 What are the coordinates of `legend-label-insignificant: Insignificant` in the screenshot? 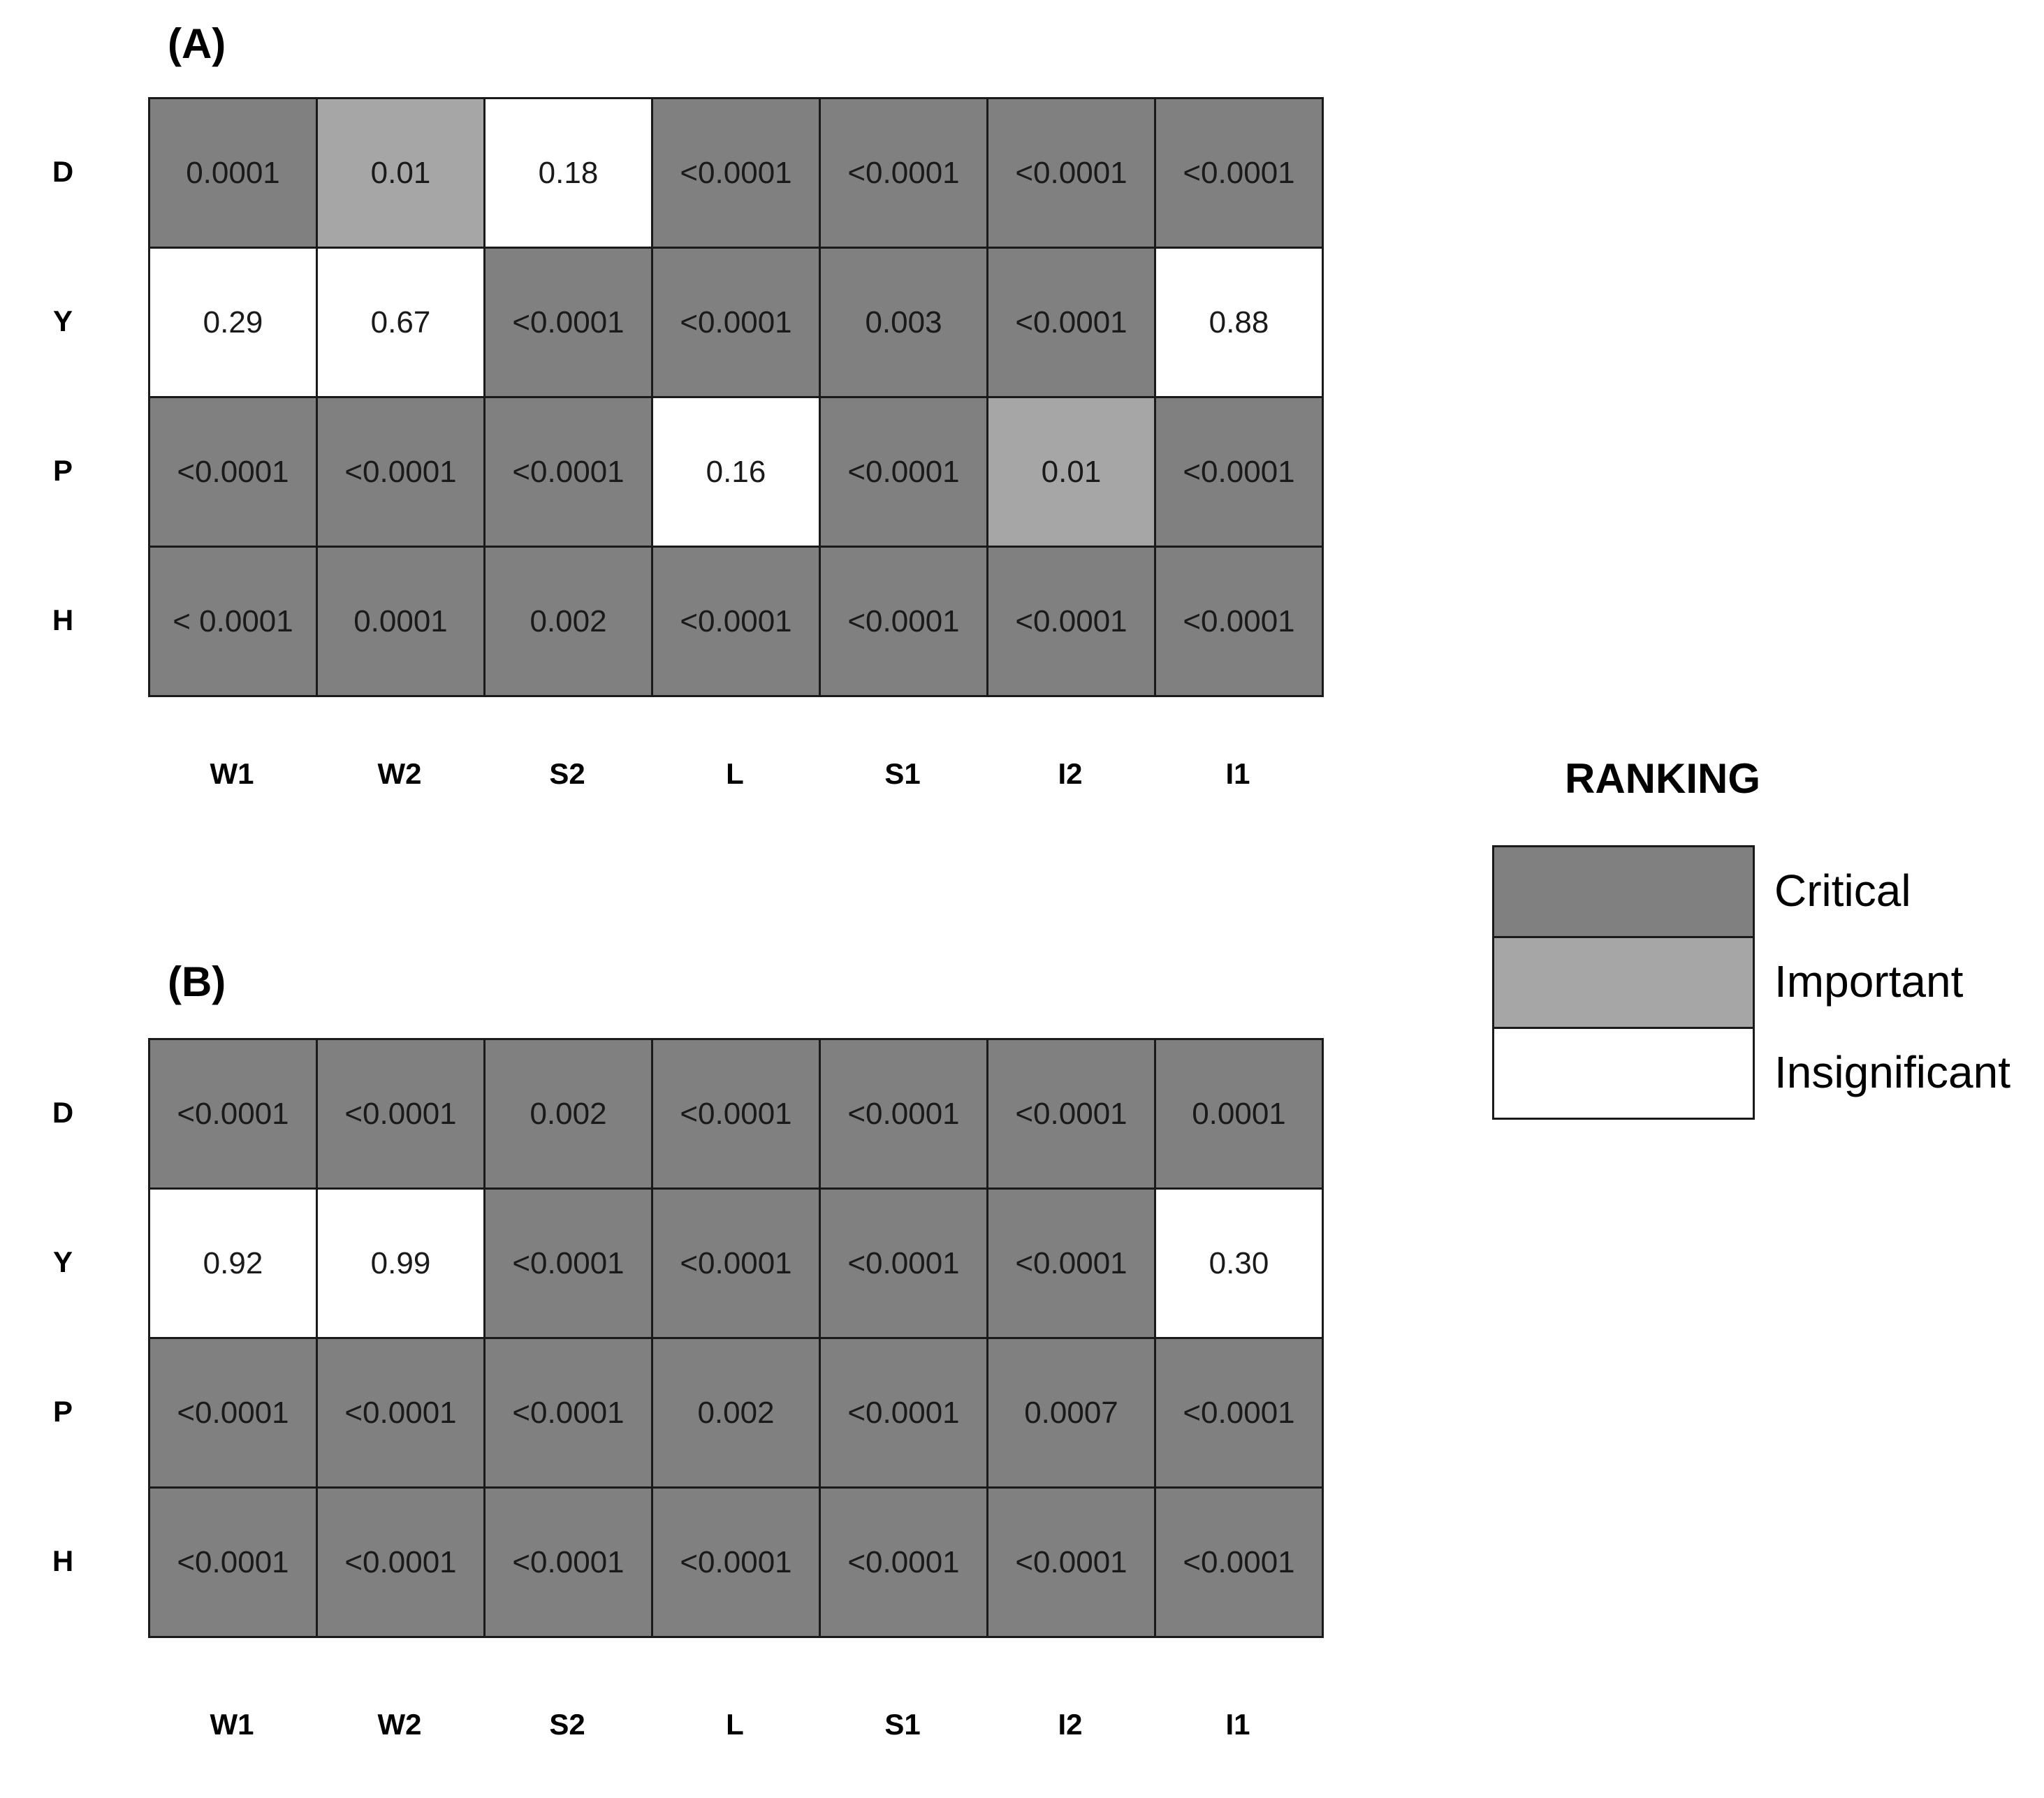 It's located at (1892, 1072).